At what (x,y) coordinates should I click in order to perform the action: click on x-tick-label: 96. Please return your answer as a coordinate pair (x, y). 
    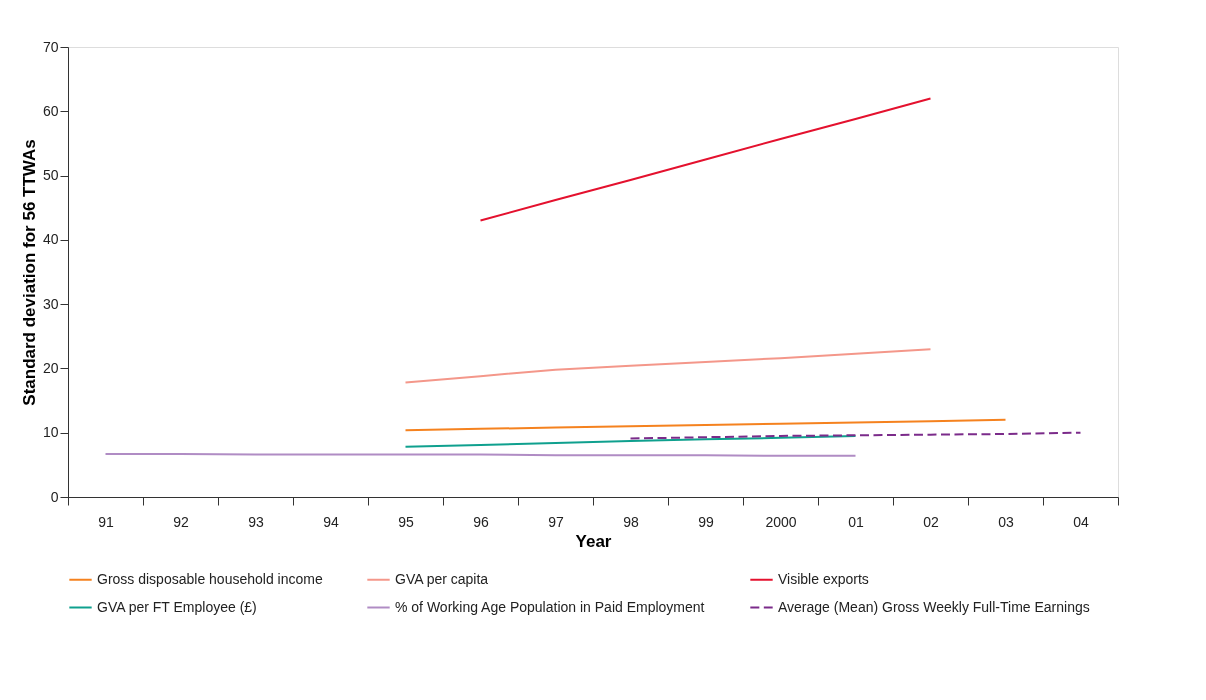
    Looking at the image, I should click on (481, 521).